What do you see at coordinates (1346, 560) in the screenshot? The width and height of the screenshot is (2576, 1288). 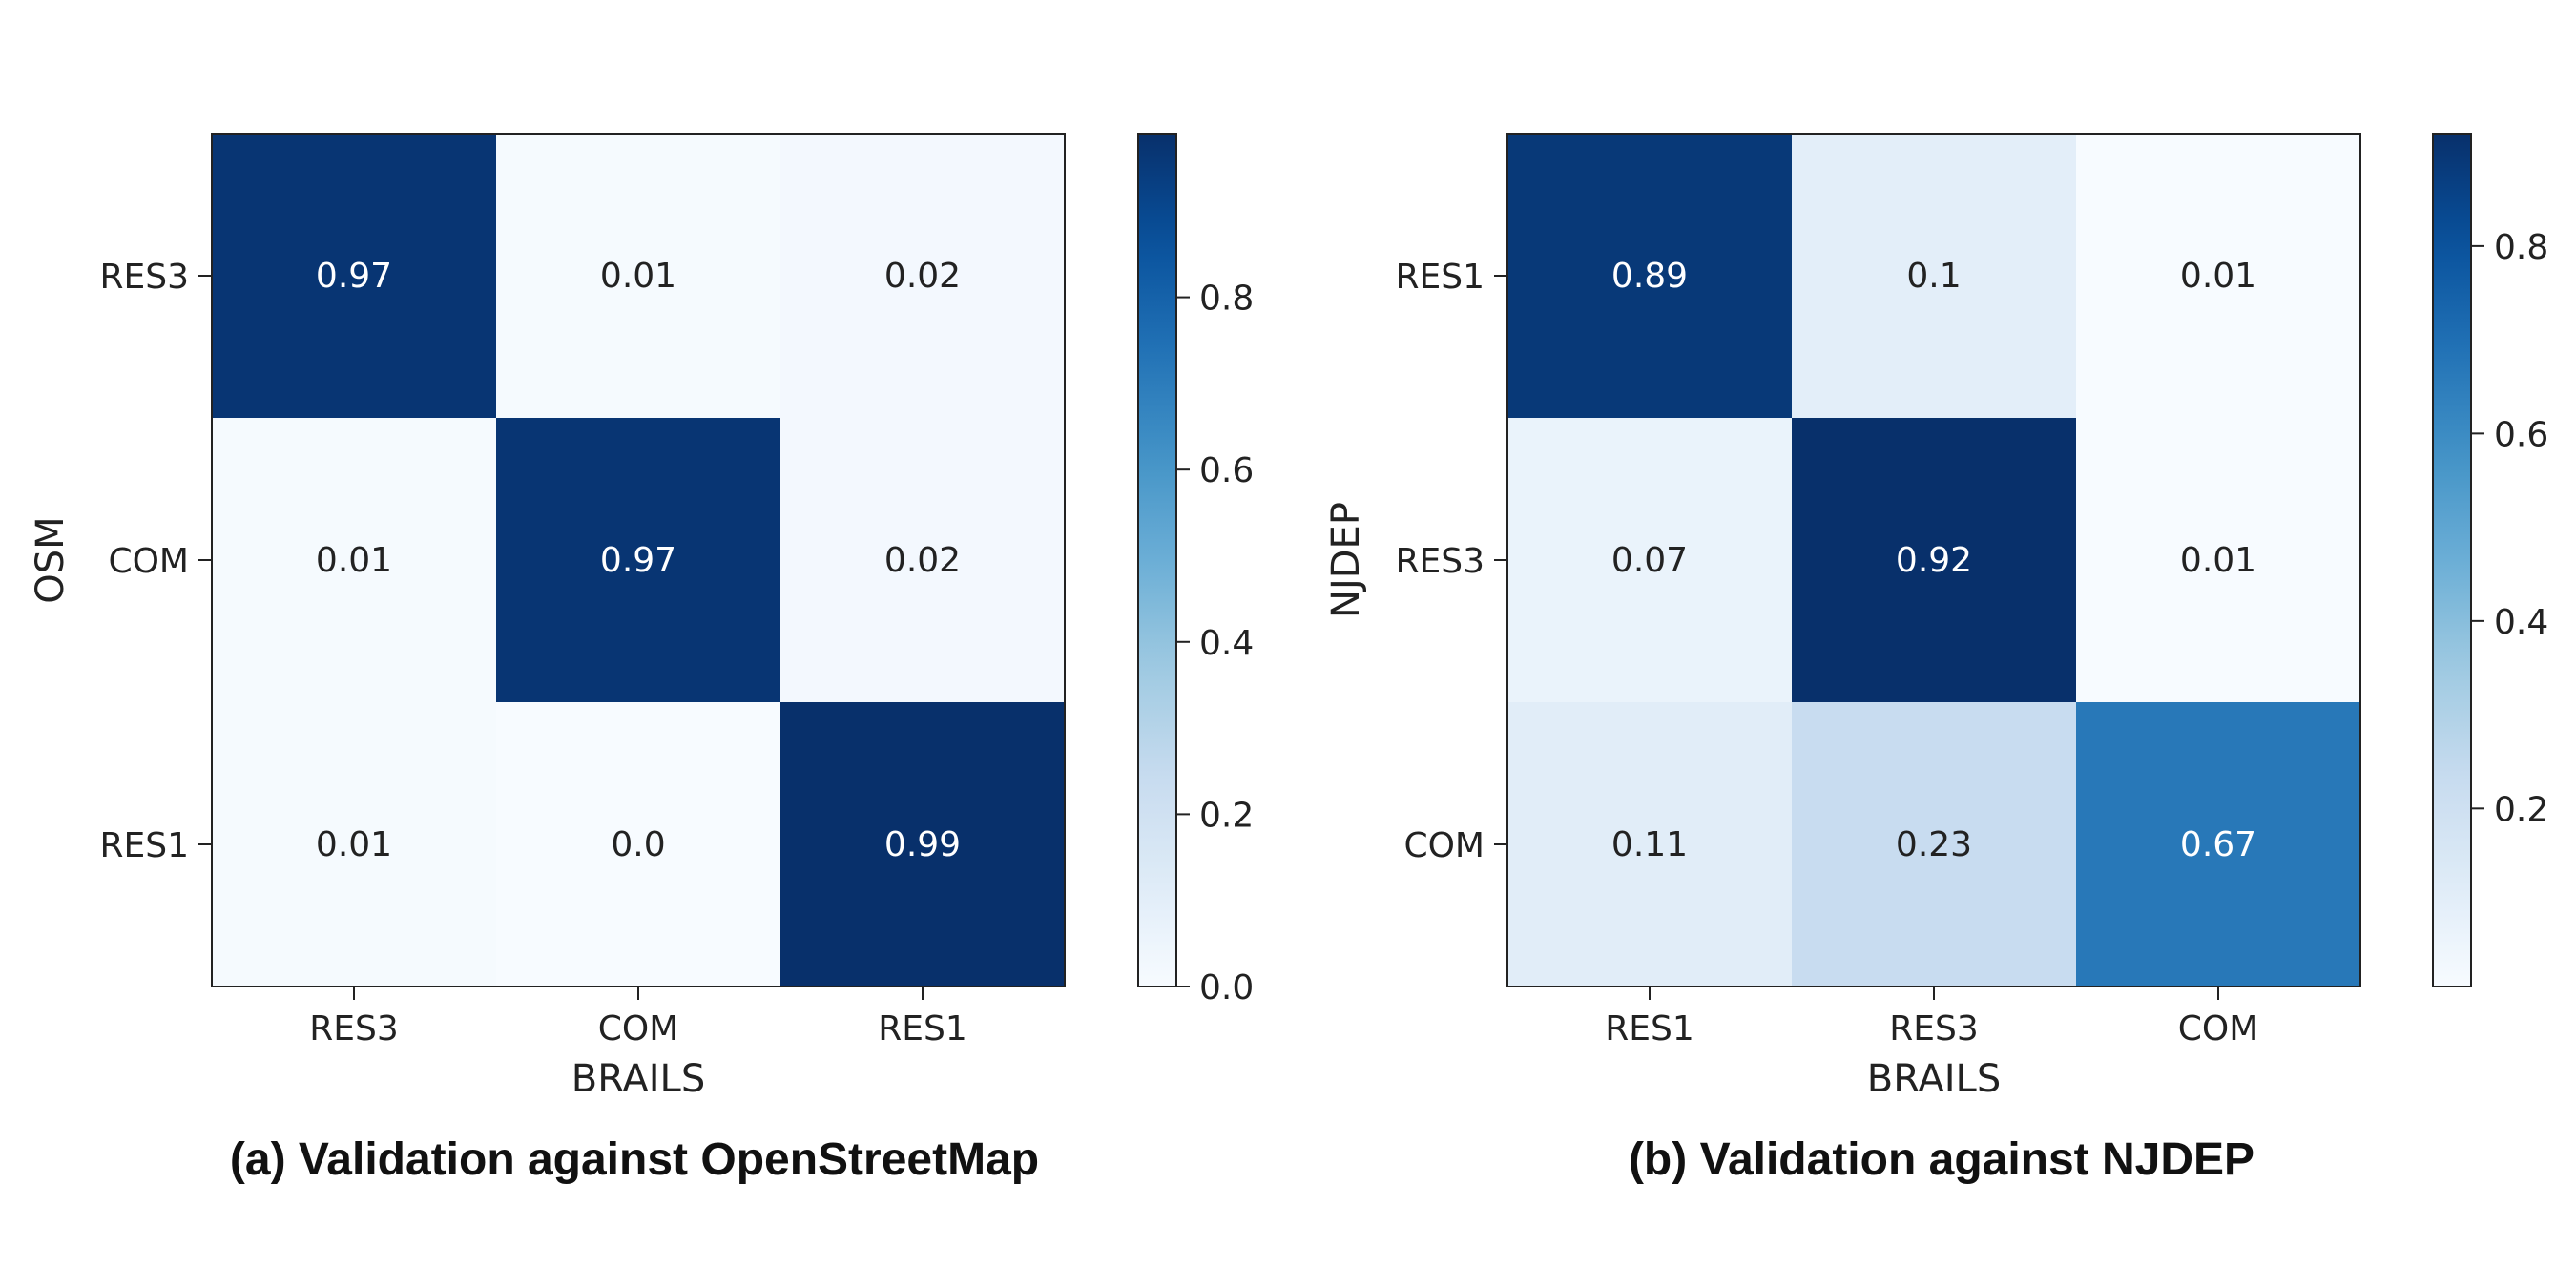 I see `y-axis-label: NJDEP` at bounding box center [1346, 560].